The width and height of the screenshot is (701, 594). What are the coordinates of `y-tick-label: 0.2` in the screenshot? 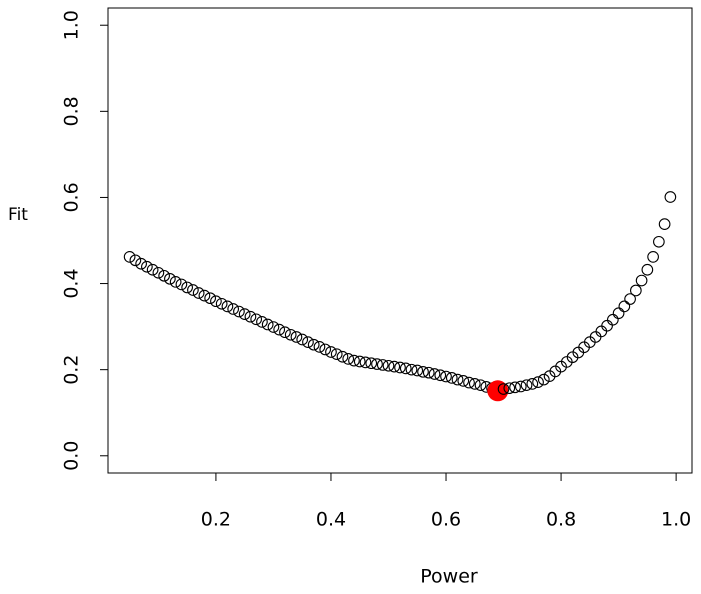 It's located at (72, 370).